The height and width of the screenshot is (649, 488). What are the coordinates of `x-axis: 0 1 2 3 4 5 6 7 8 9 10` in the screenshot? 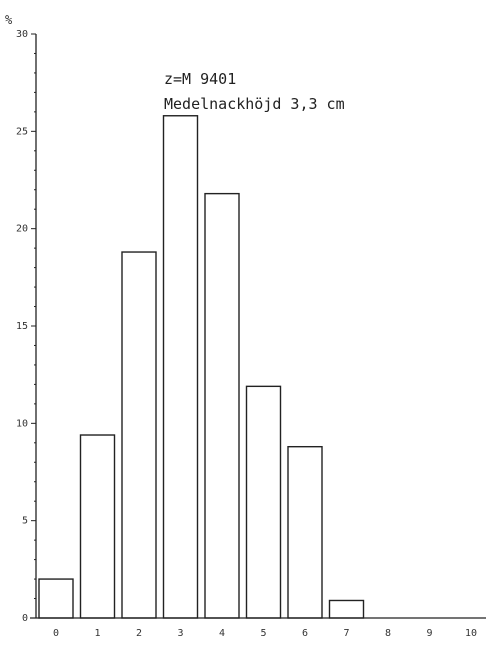 It's located at (258, 628).